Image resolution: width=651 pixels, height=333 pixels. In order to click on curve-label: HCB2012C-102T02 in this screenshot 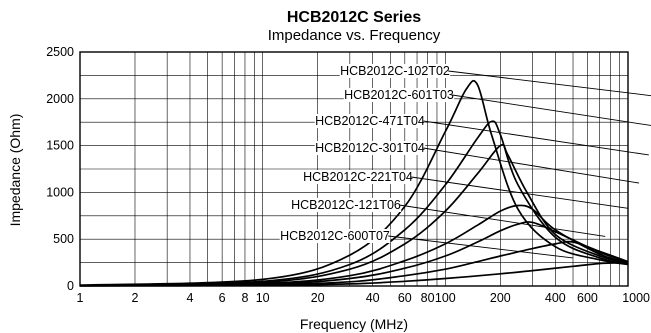, I will do `click(395, 71)`.